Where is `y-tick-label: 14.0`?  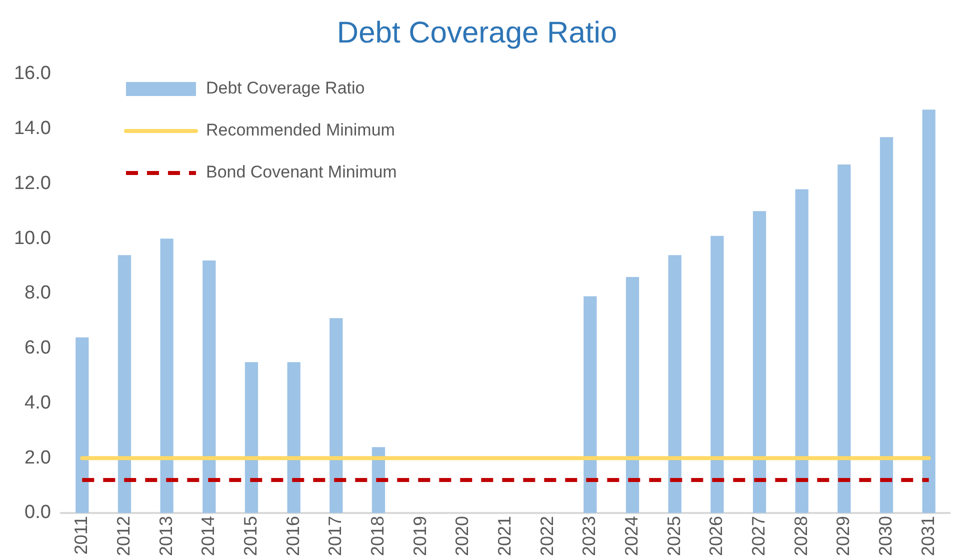
y-tick-label: 14.0 is located at coordinates (32, 129).